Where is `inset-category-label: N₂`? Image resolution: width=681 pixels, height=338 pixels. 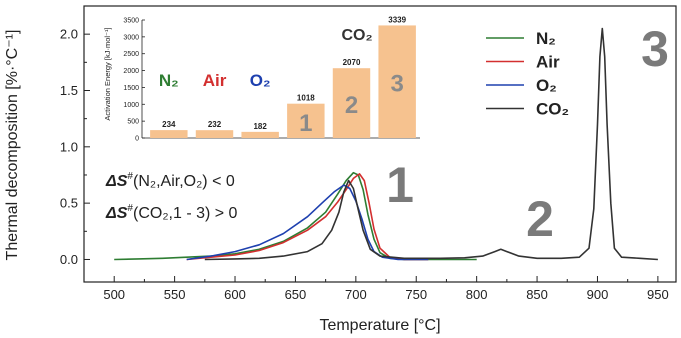 inset-category-label: N₂ is located at coordinates (169, 80).